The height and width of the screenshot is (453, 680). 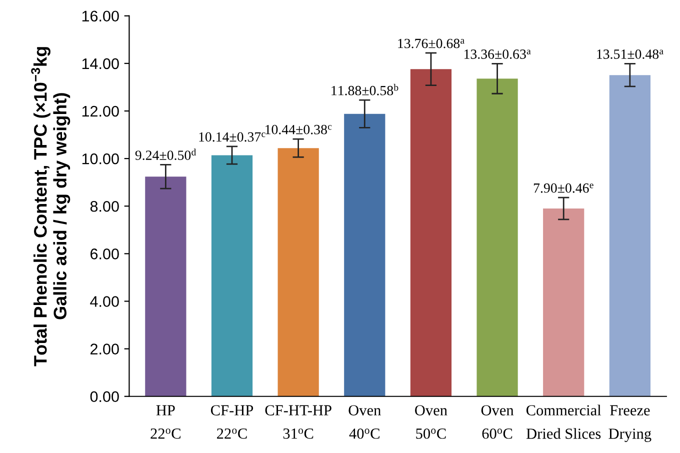 What do you see at coordinates (104, 254) in the screenshot?
I see `y-tick-label: 6.00` at bounding box center [104, 254].